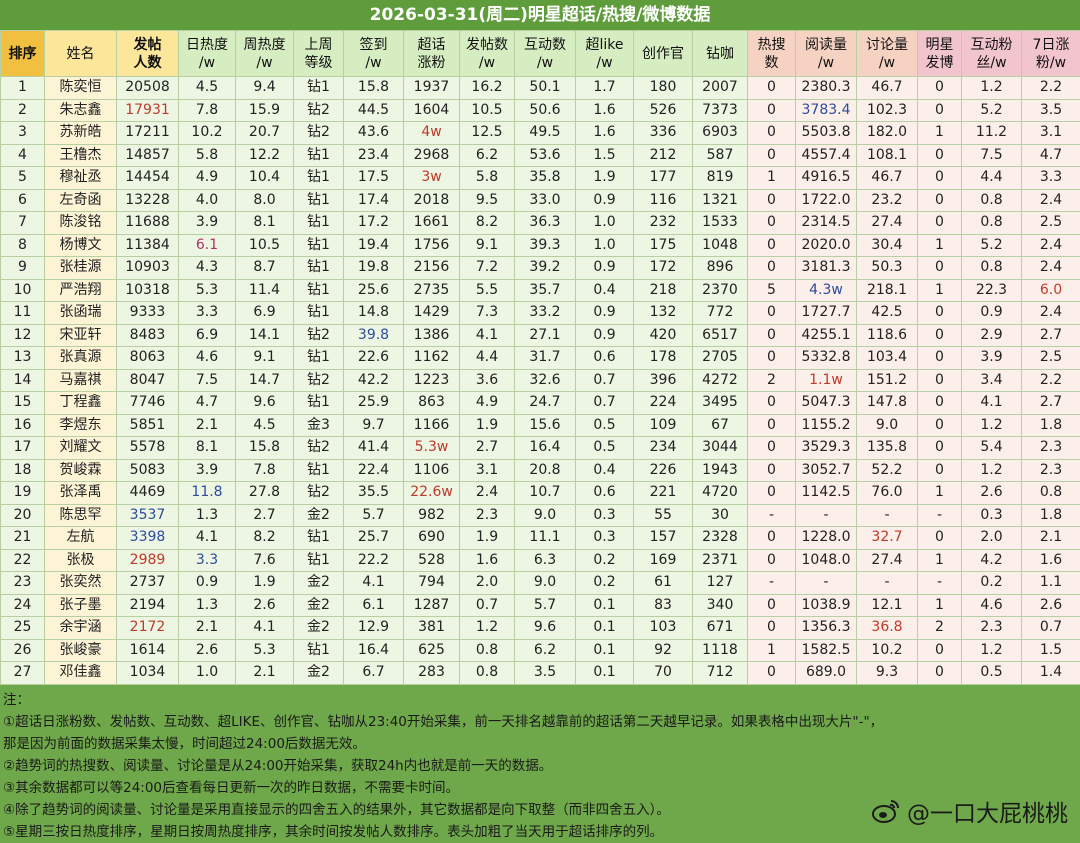 The image size is (1080, 843). Describe the element at coordinates (374, 493) in the screenshot. I see `table-cell: 35.5` at that location.